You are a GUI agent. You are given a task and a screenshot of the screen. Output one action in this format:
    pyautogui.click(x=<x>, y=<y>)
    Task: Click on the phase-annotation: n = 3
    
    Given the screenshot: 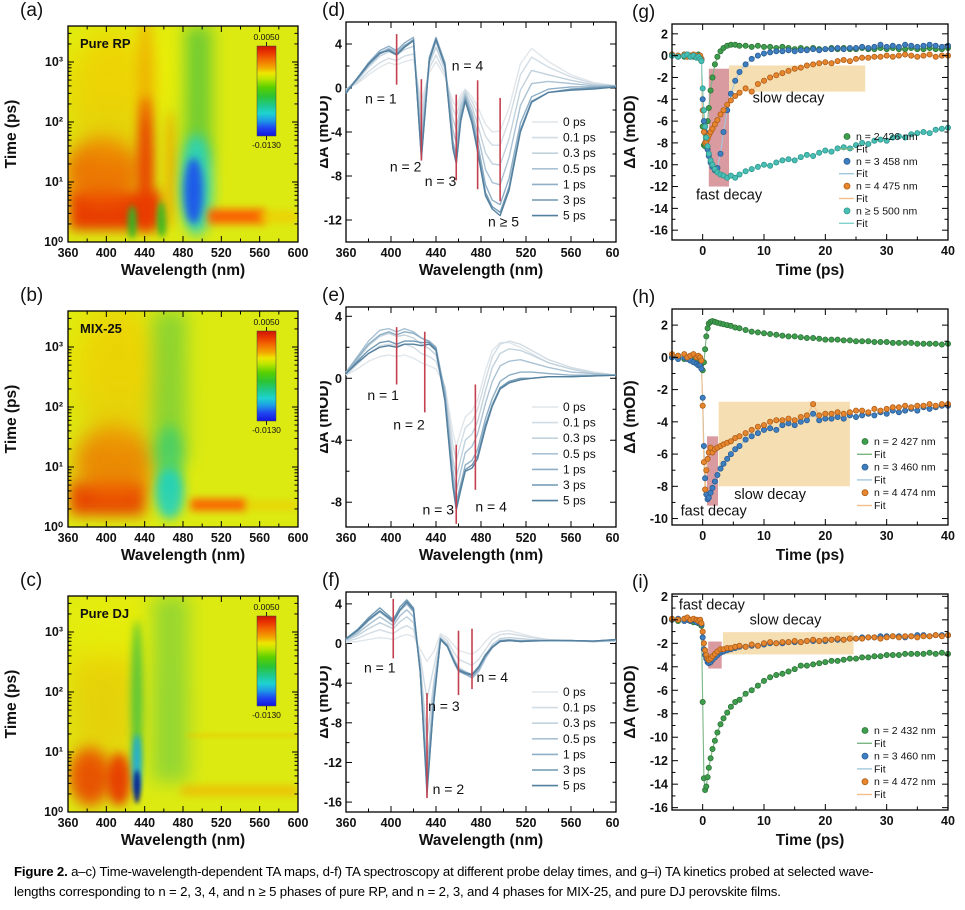 What is the action you would take?
    pyautogui.click(x=444, y=706)
    